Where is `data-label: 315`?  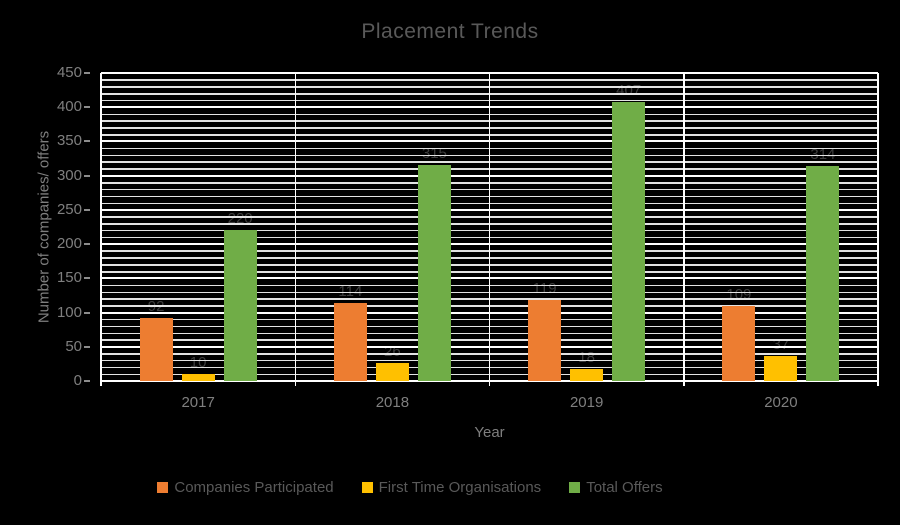
data-label: 315 is located at coordinates (434, 154).